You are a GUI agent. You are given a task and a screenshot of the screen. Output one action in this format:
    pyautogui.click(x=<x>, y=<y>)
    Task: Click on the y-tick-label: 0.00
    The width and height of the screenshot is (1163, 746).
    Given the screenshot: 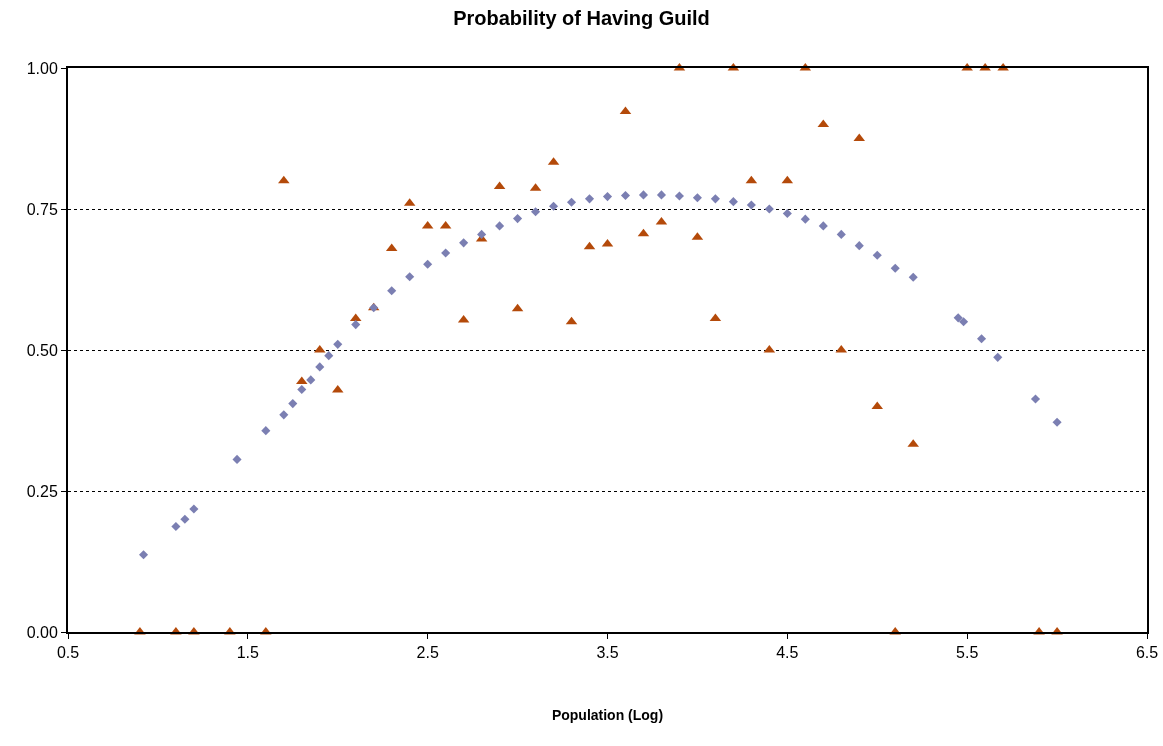 What is the action you would take?
    pyautogui.click(x=42, y=632)
    